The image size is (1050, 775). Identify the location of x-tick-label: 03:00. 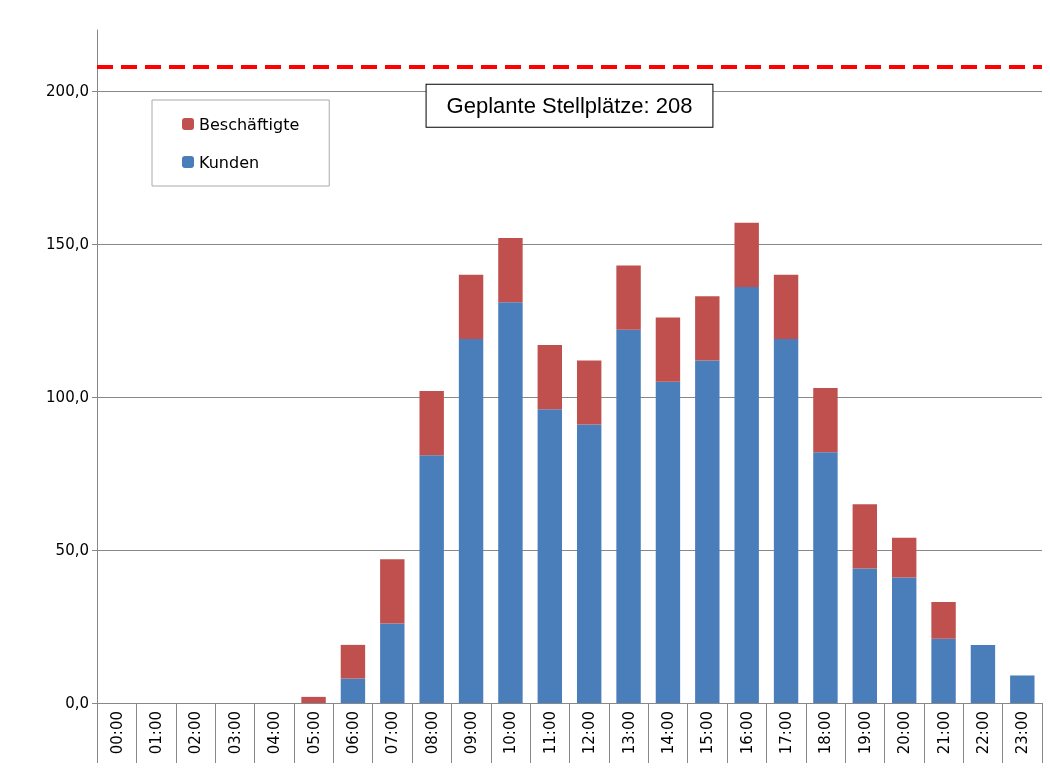
(234, 733).